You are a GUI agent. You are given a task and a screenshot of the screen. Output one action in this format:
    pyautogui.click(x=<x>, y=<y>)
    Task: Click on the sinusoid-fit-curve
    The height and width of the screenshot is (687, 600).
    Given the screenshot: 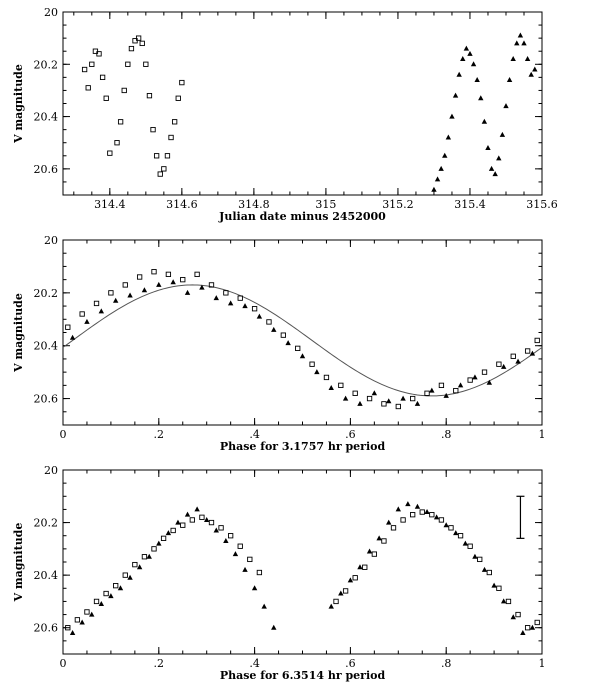 What is the action you would take?
    pyautogui.click(x=302, y=340)
    